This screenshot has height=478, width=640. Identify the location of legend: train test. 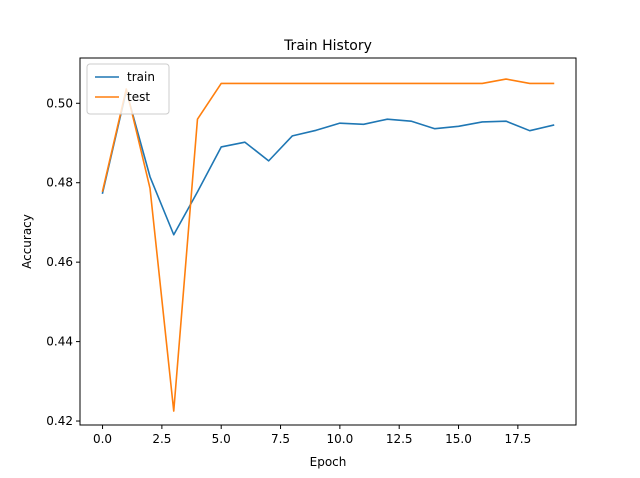
(128, 89).